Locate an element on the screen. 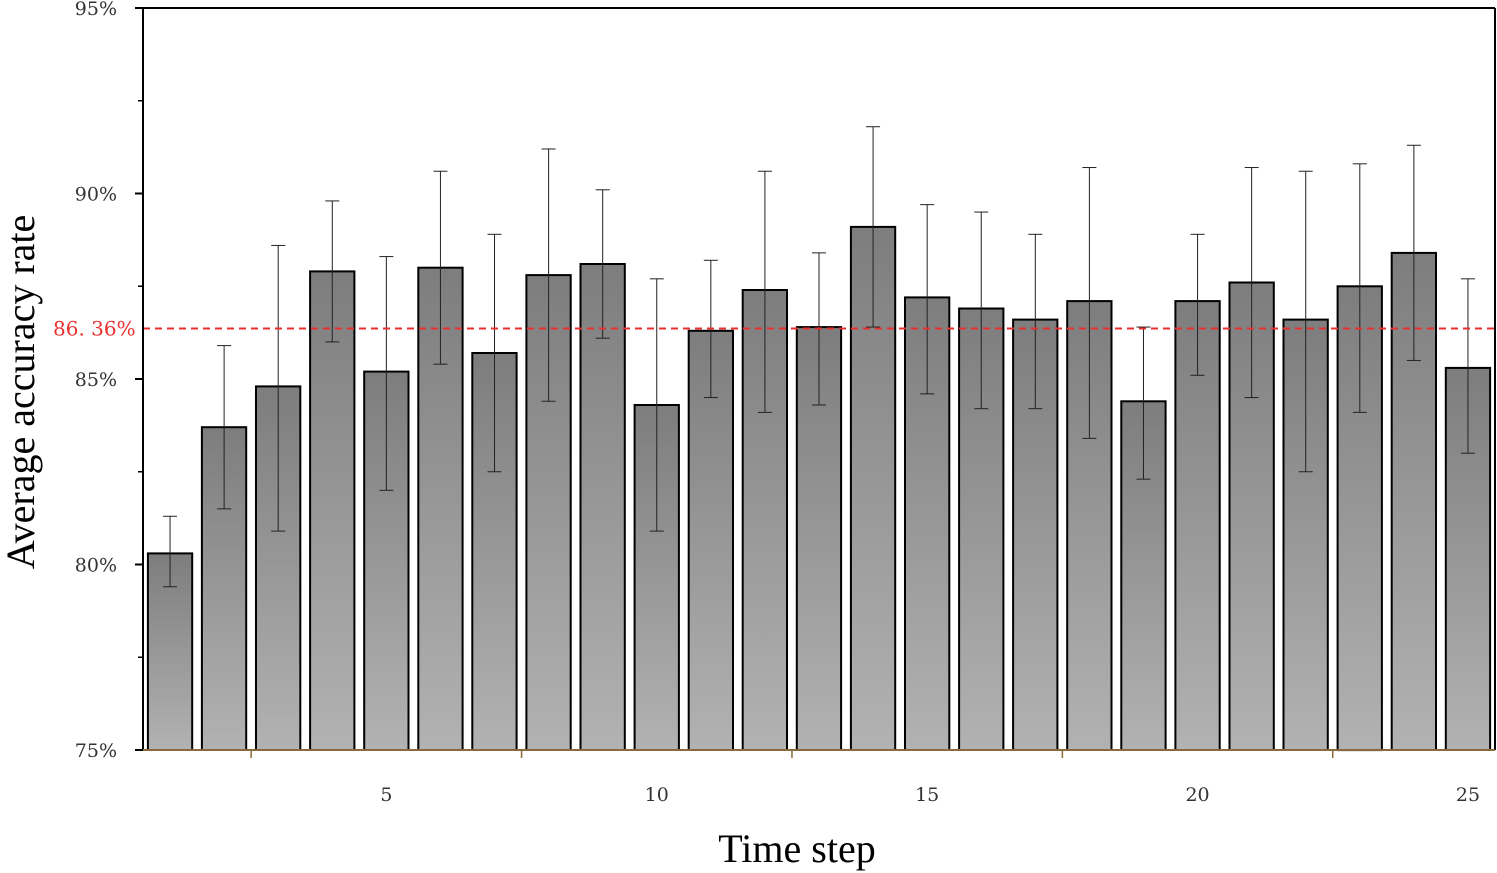 The width and height of the screenshot is (1497, 873). x-tick-label: 25 is located at coordinates (1468, 795).